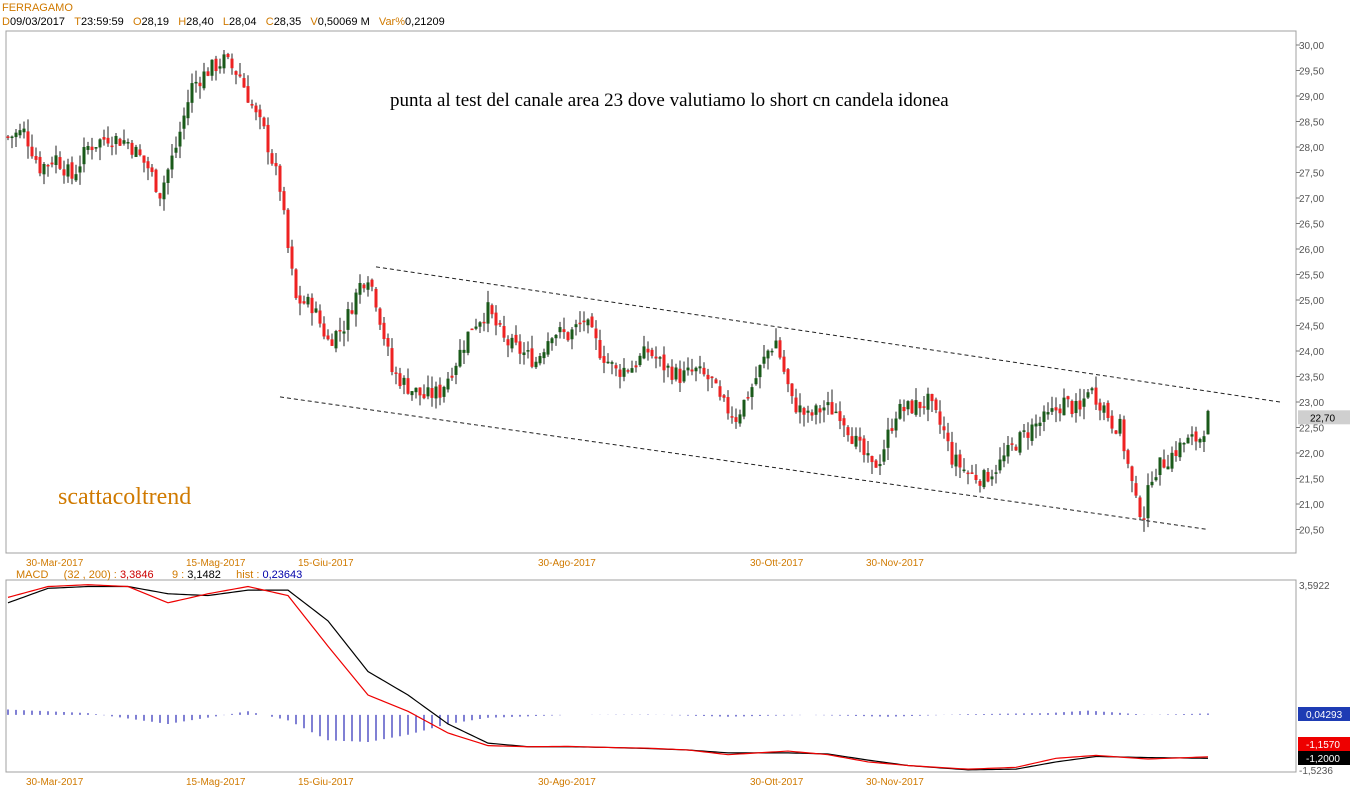 This screenshot has height=800, width=1352. I want to click on ohlc-field-value: 09/03/2017, so click(39, 22).